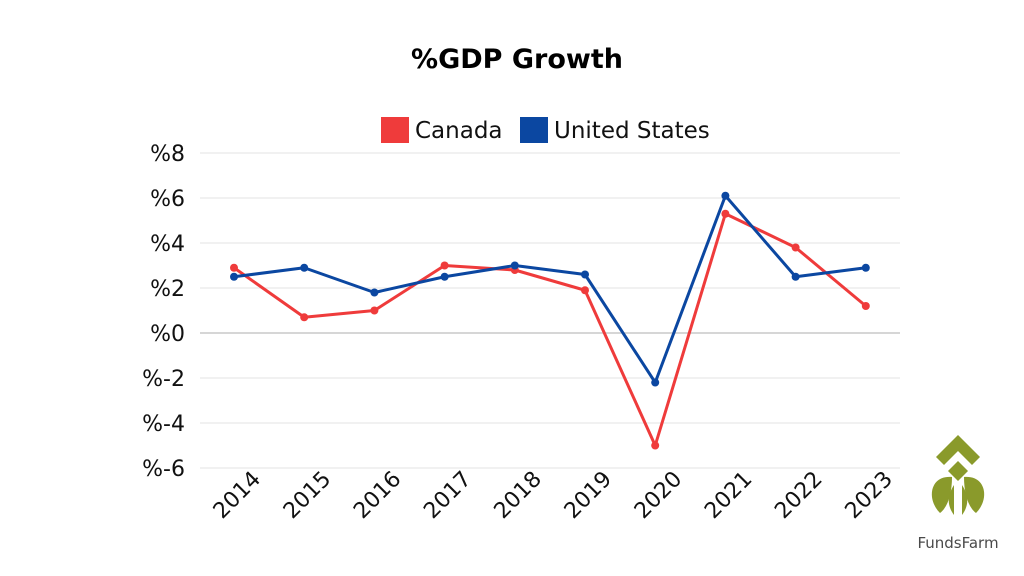 This screenshot has width=1024, height=576. I want to click on leaf-logo-icon, so click(958, 475).